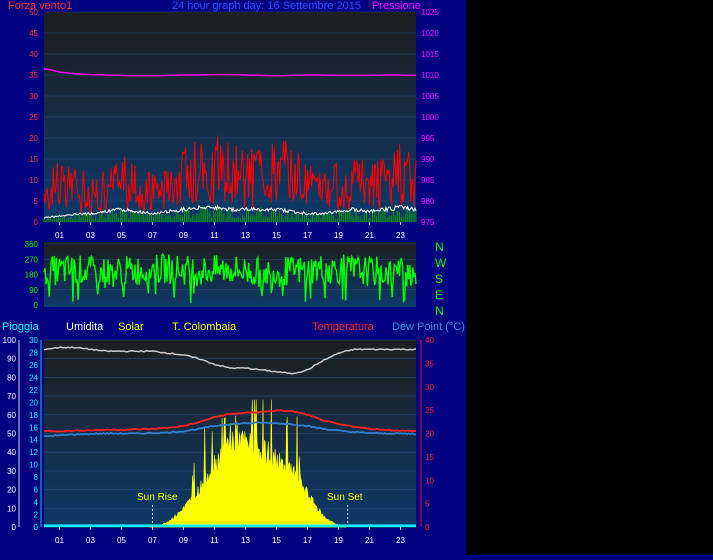  I want to click on temp-x-tick: 11, so click(214, 540).